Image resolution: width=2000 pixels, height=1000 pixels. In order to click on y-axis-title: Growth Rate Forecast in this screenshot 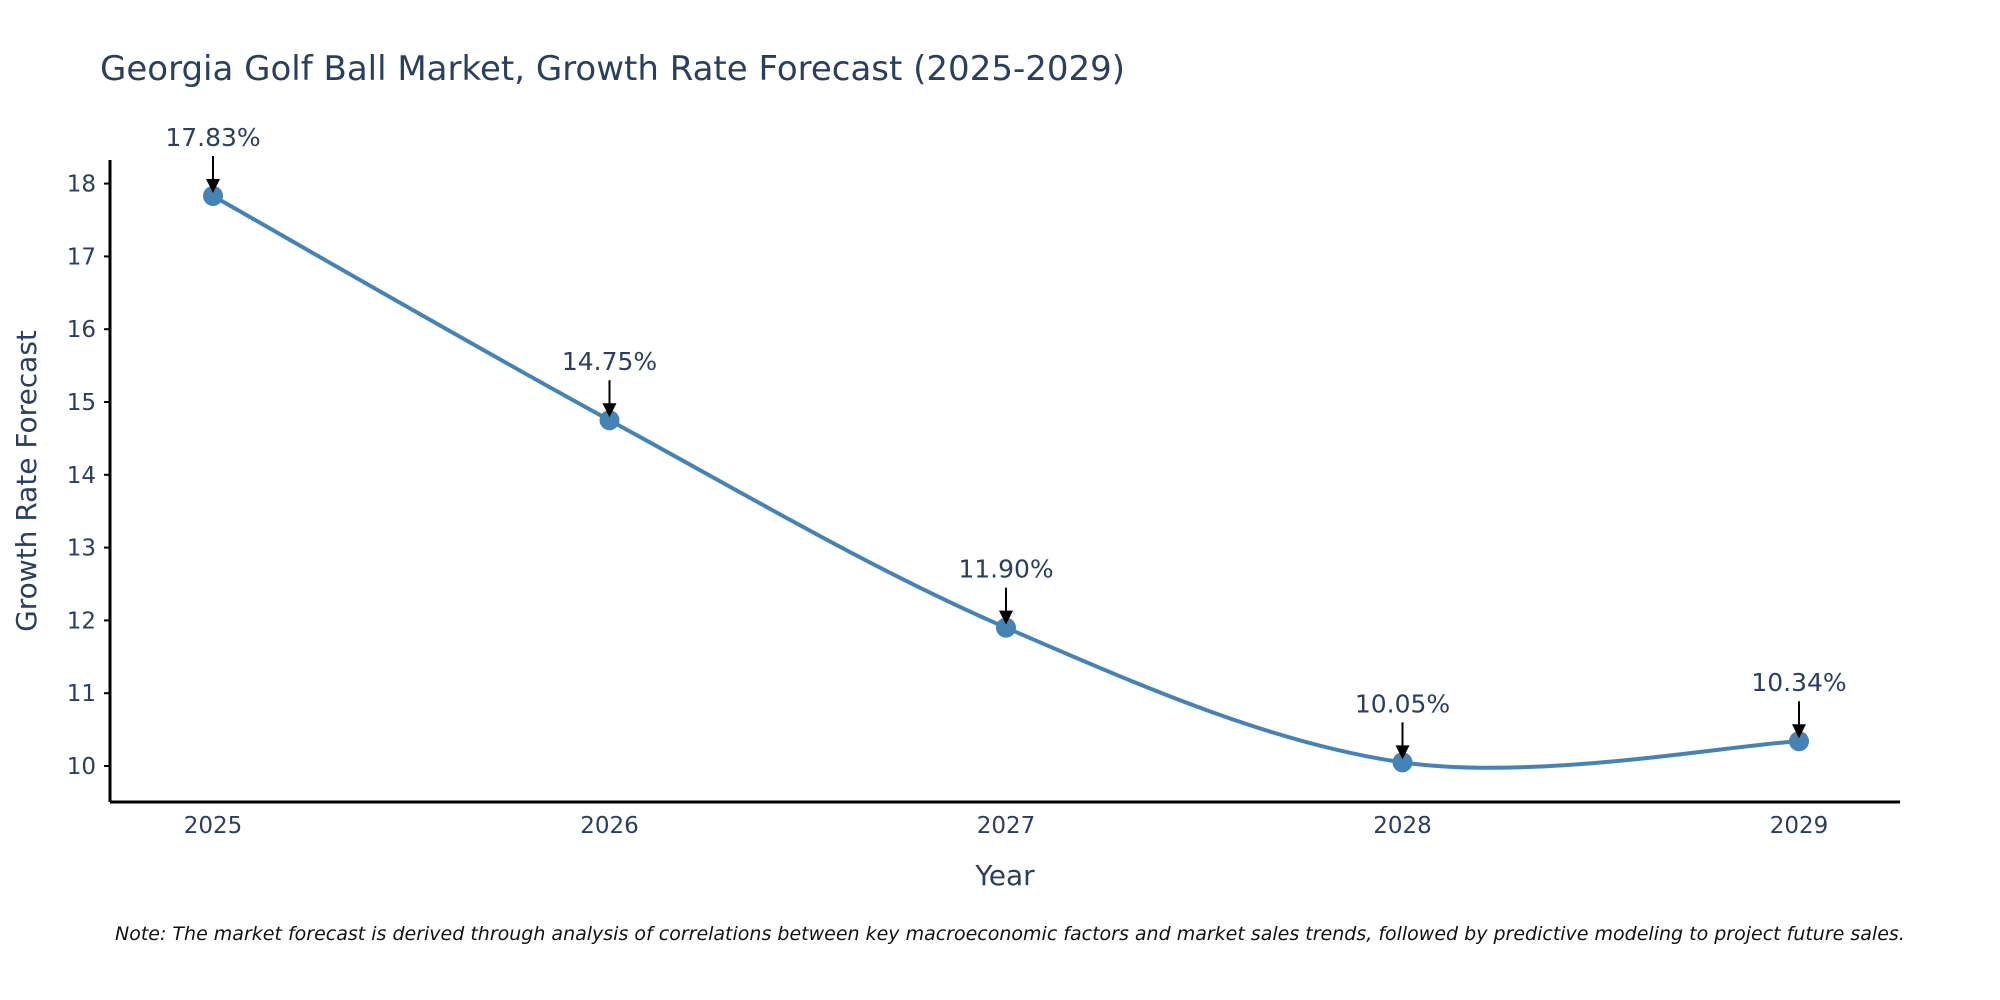, I will do `click(26, 481)`.